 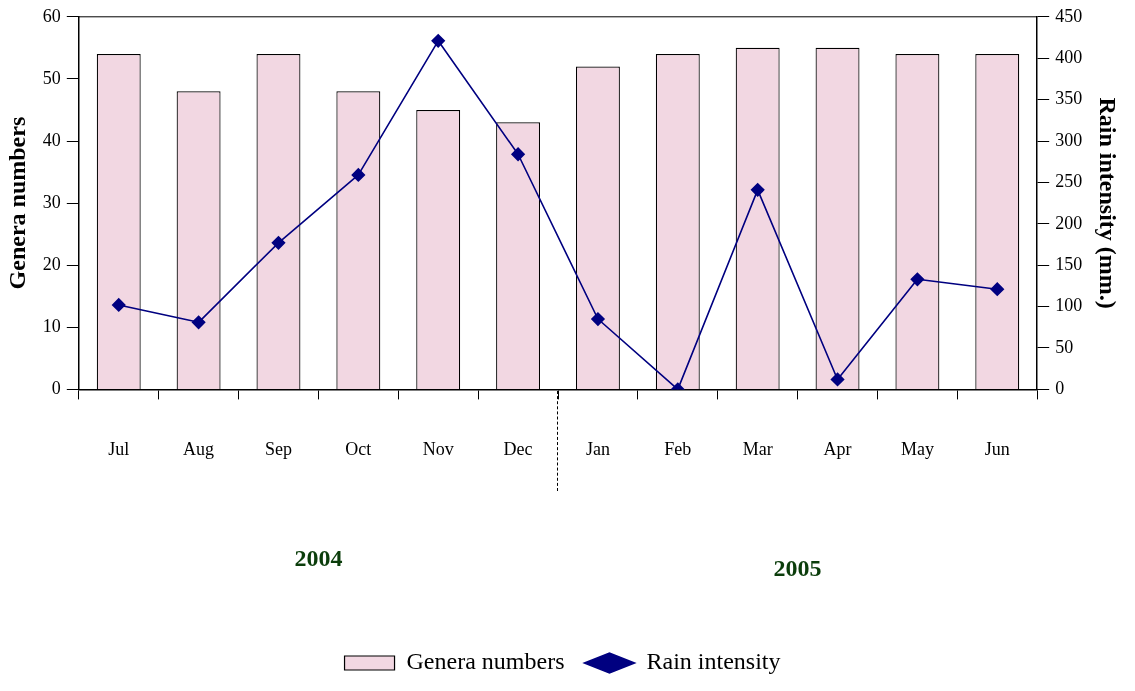 What do you see at coordinates (119, 448) in the screenshot?
I see `x-tick-label: Jul` at bounding box center [119, 448].